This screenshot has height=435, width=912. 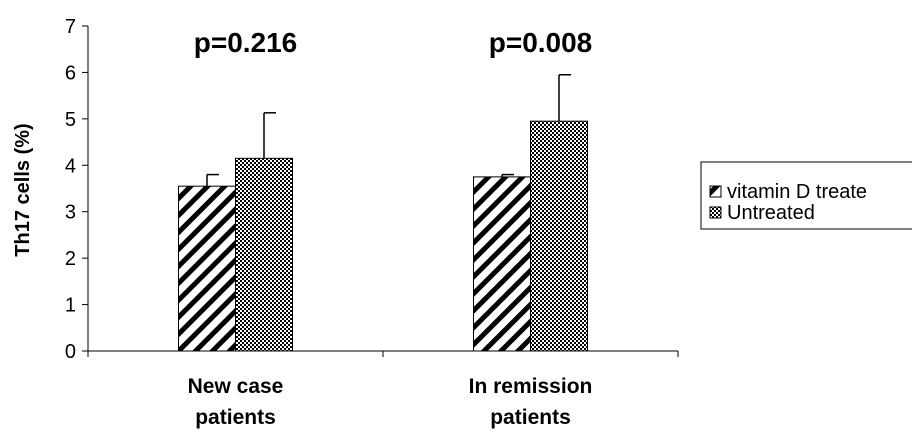 I want to click on y-tick-label: 3, so click(x=70, y=213).